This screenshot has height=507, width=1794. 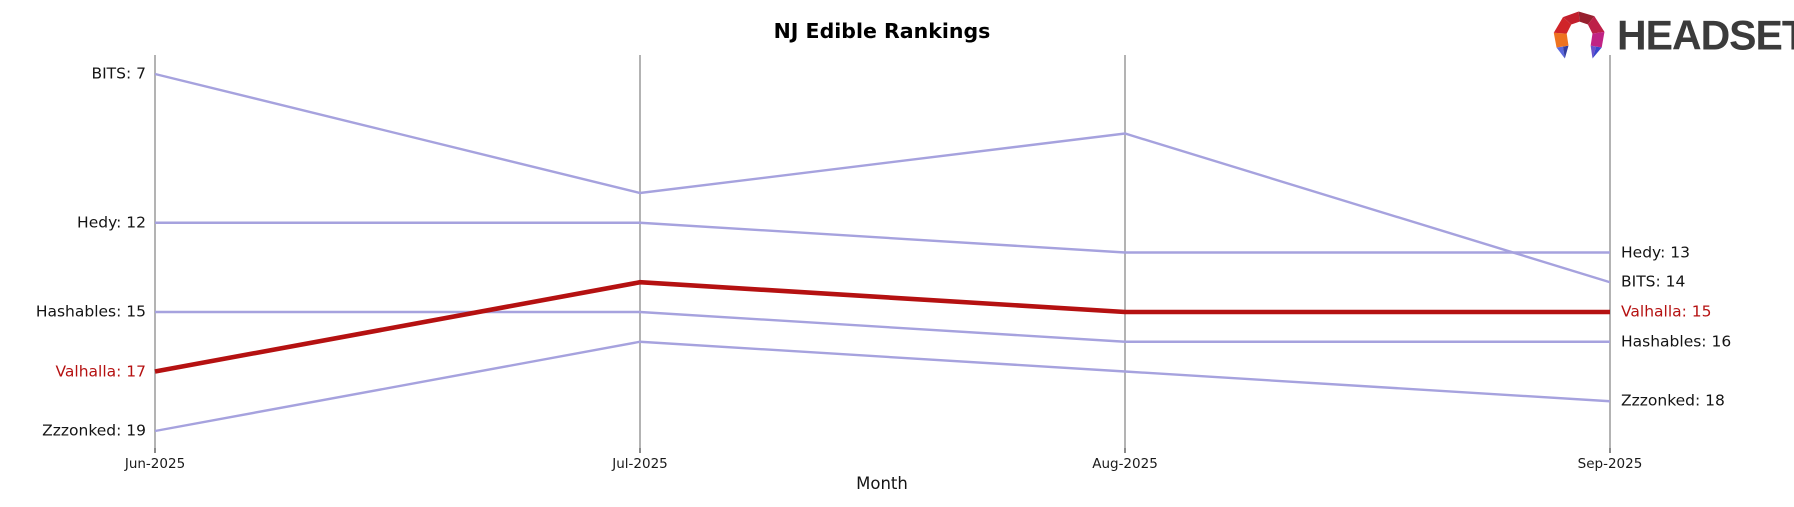 I want to click on endpoint-label-right-hashables: Hashables: 16, so click(x=1676, y=341).